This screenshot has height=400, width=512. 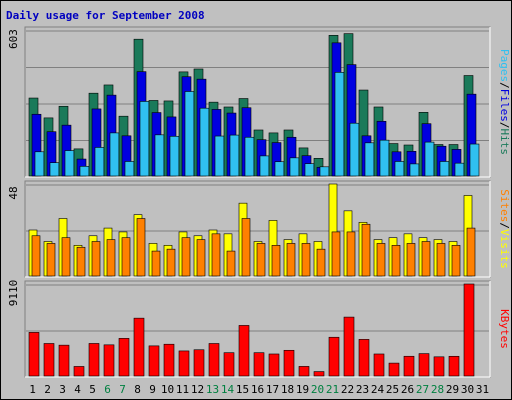 I want to click on panel-kbytes-side-label: KBytes, so click(x=504, y=329).